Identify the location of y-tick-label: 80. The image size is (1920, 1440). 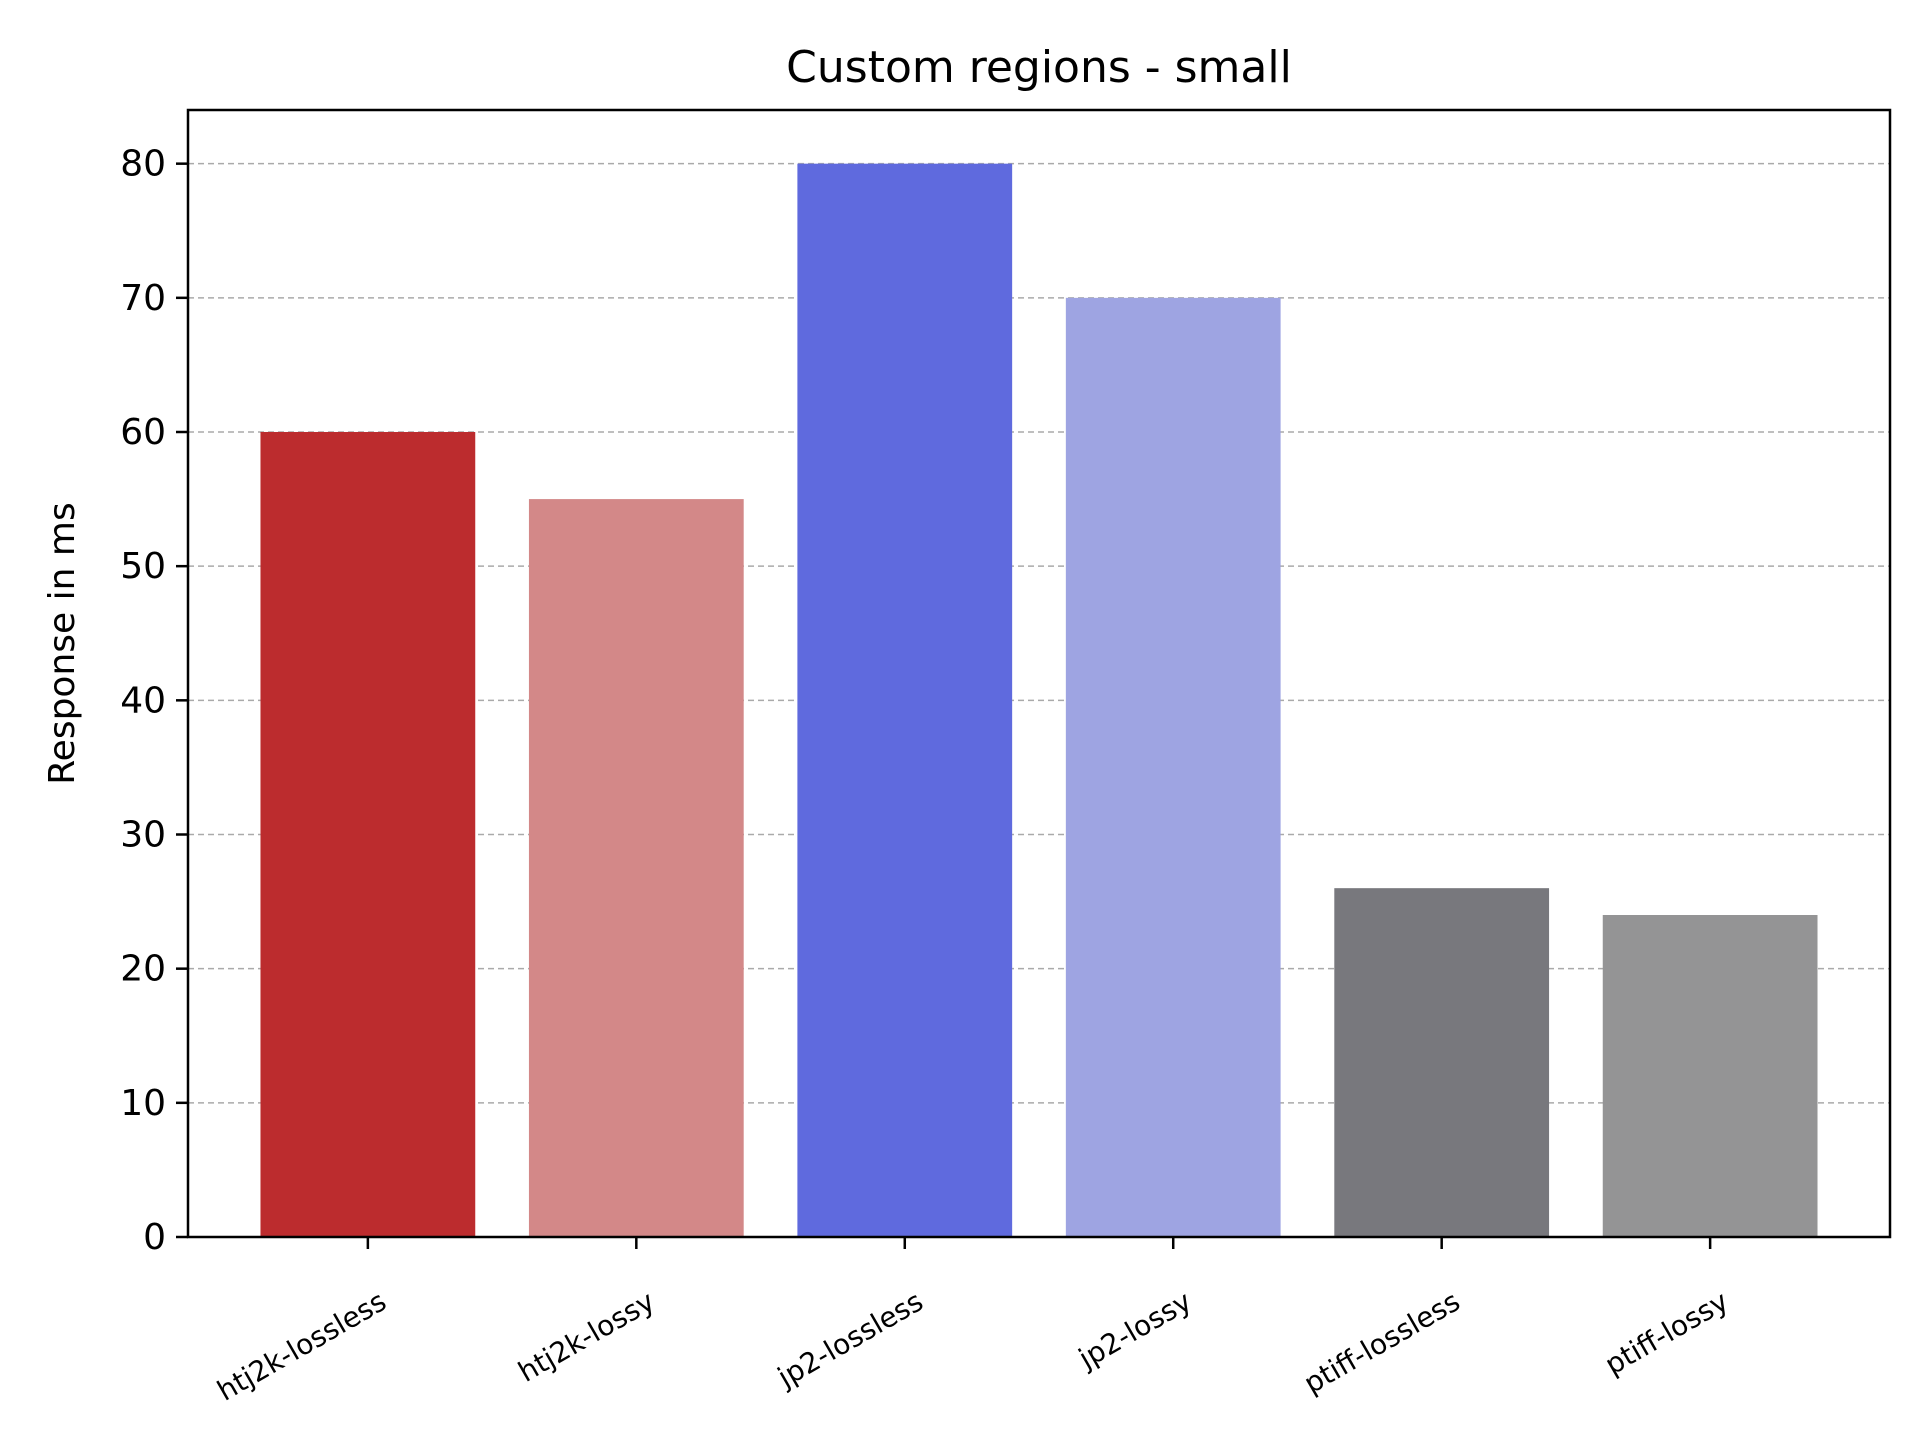
(143, 164).